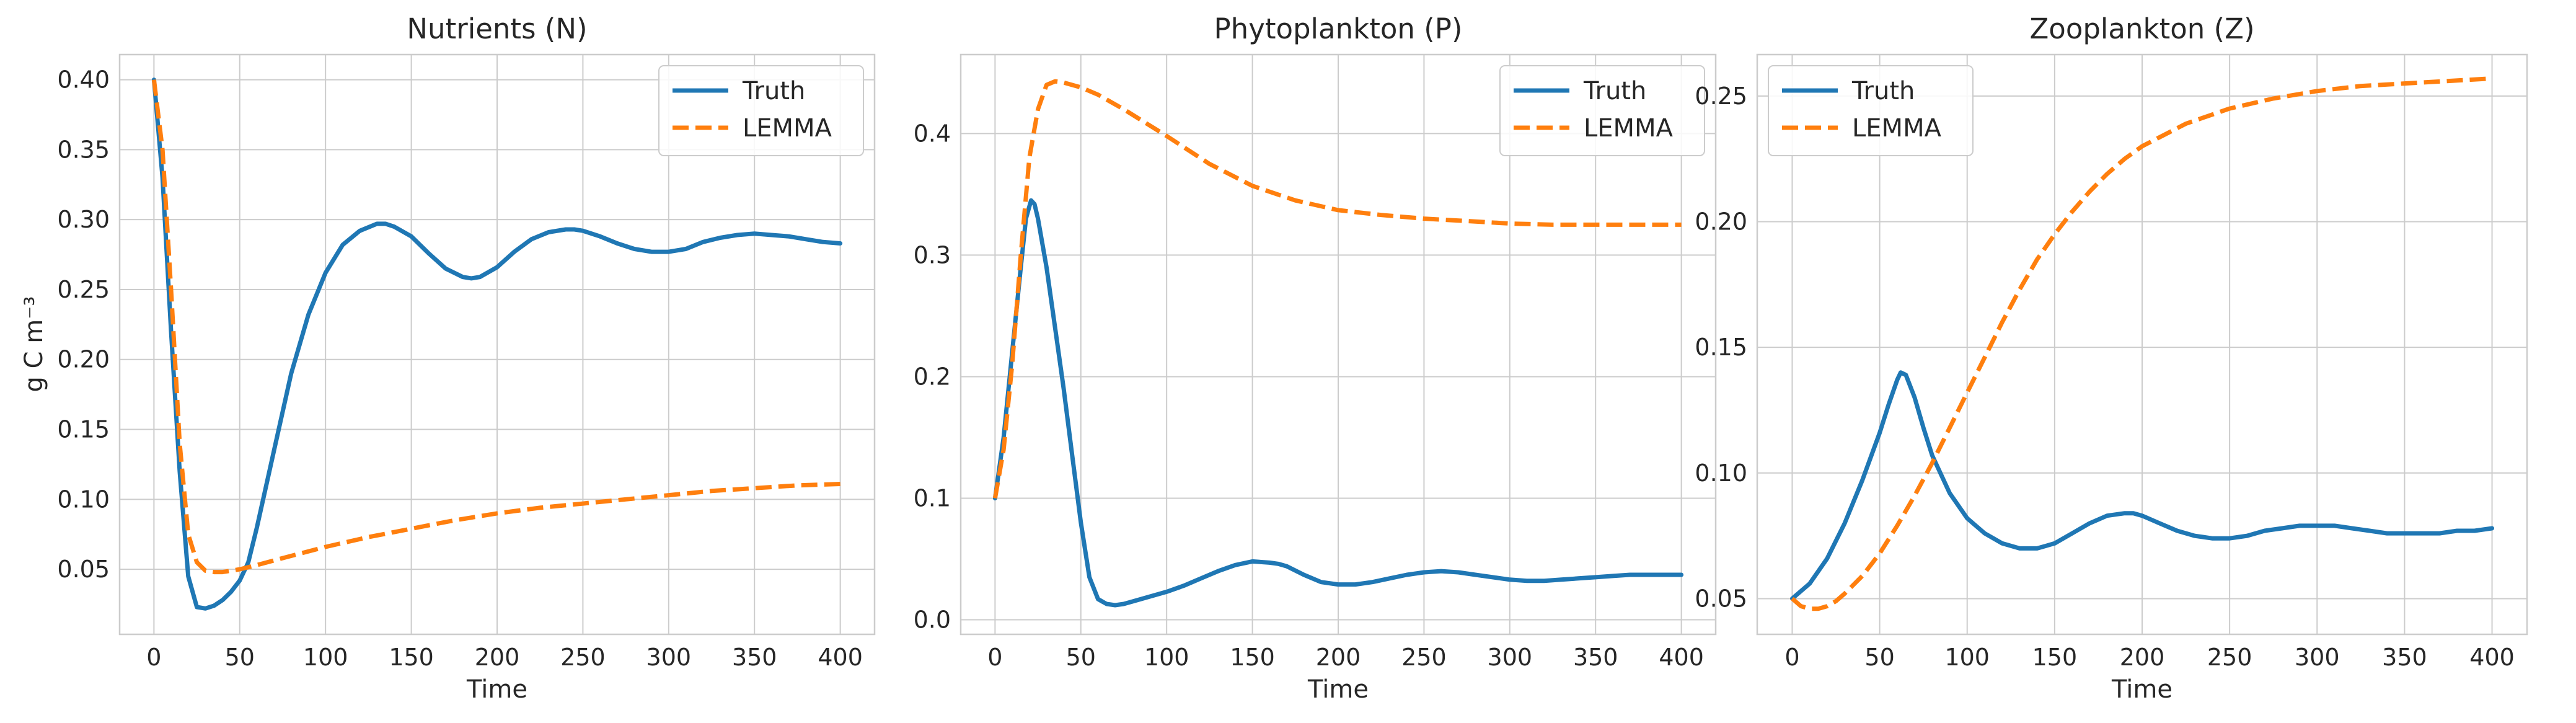  What do you see at coordinates (240, 657) in the screenshot?
I see `nutrients-x-tick-label: 50` at bounding box center [240, 657].